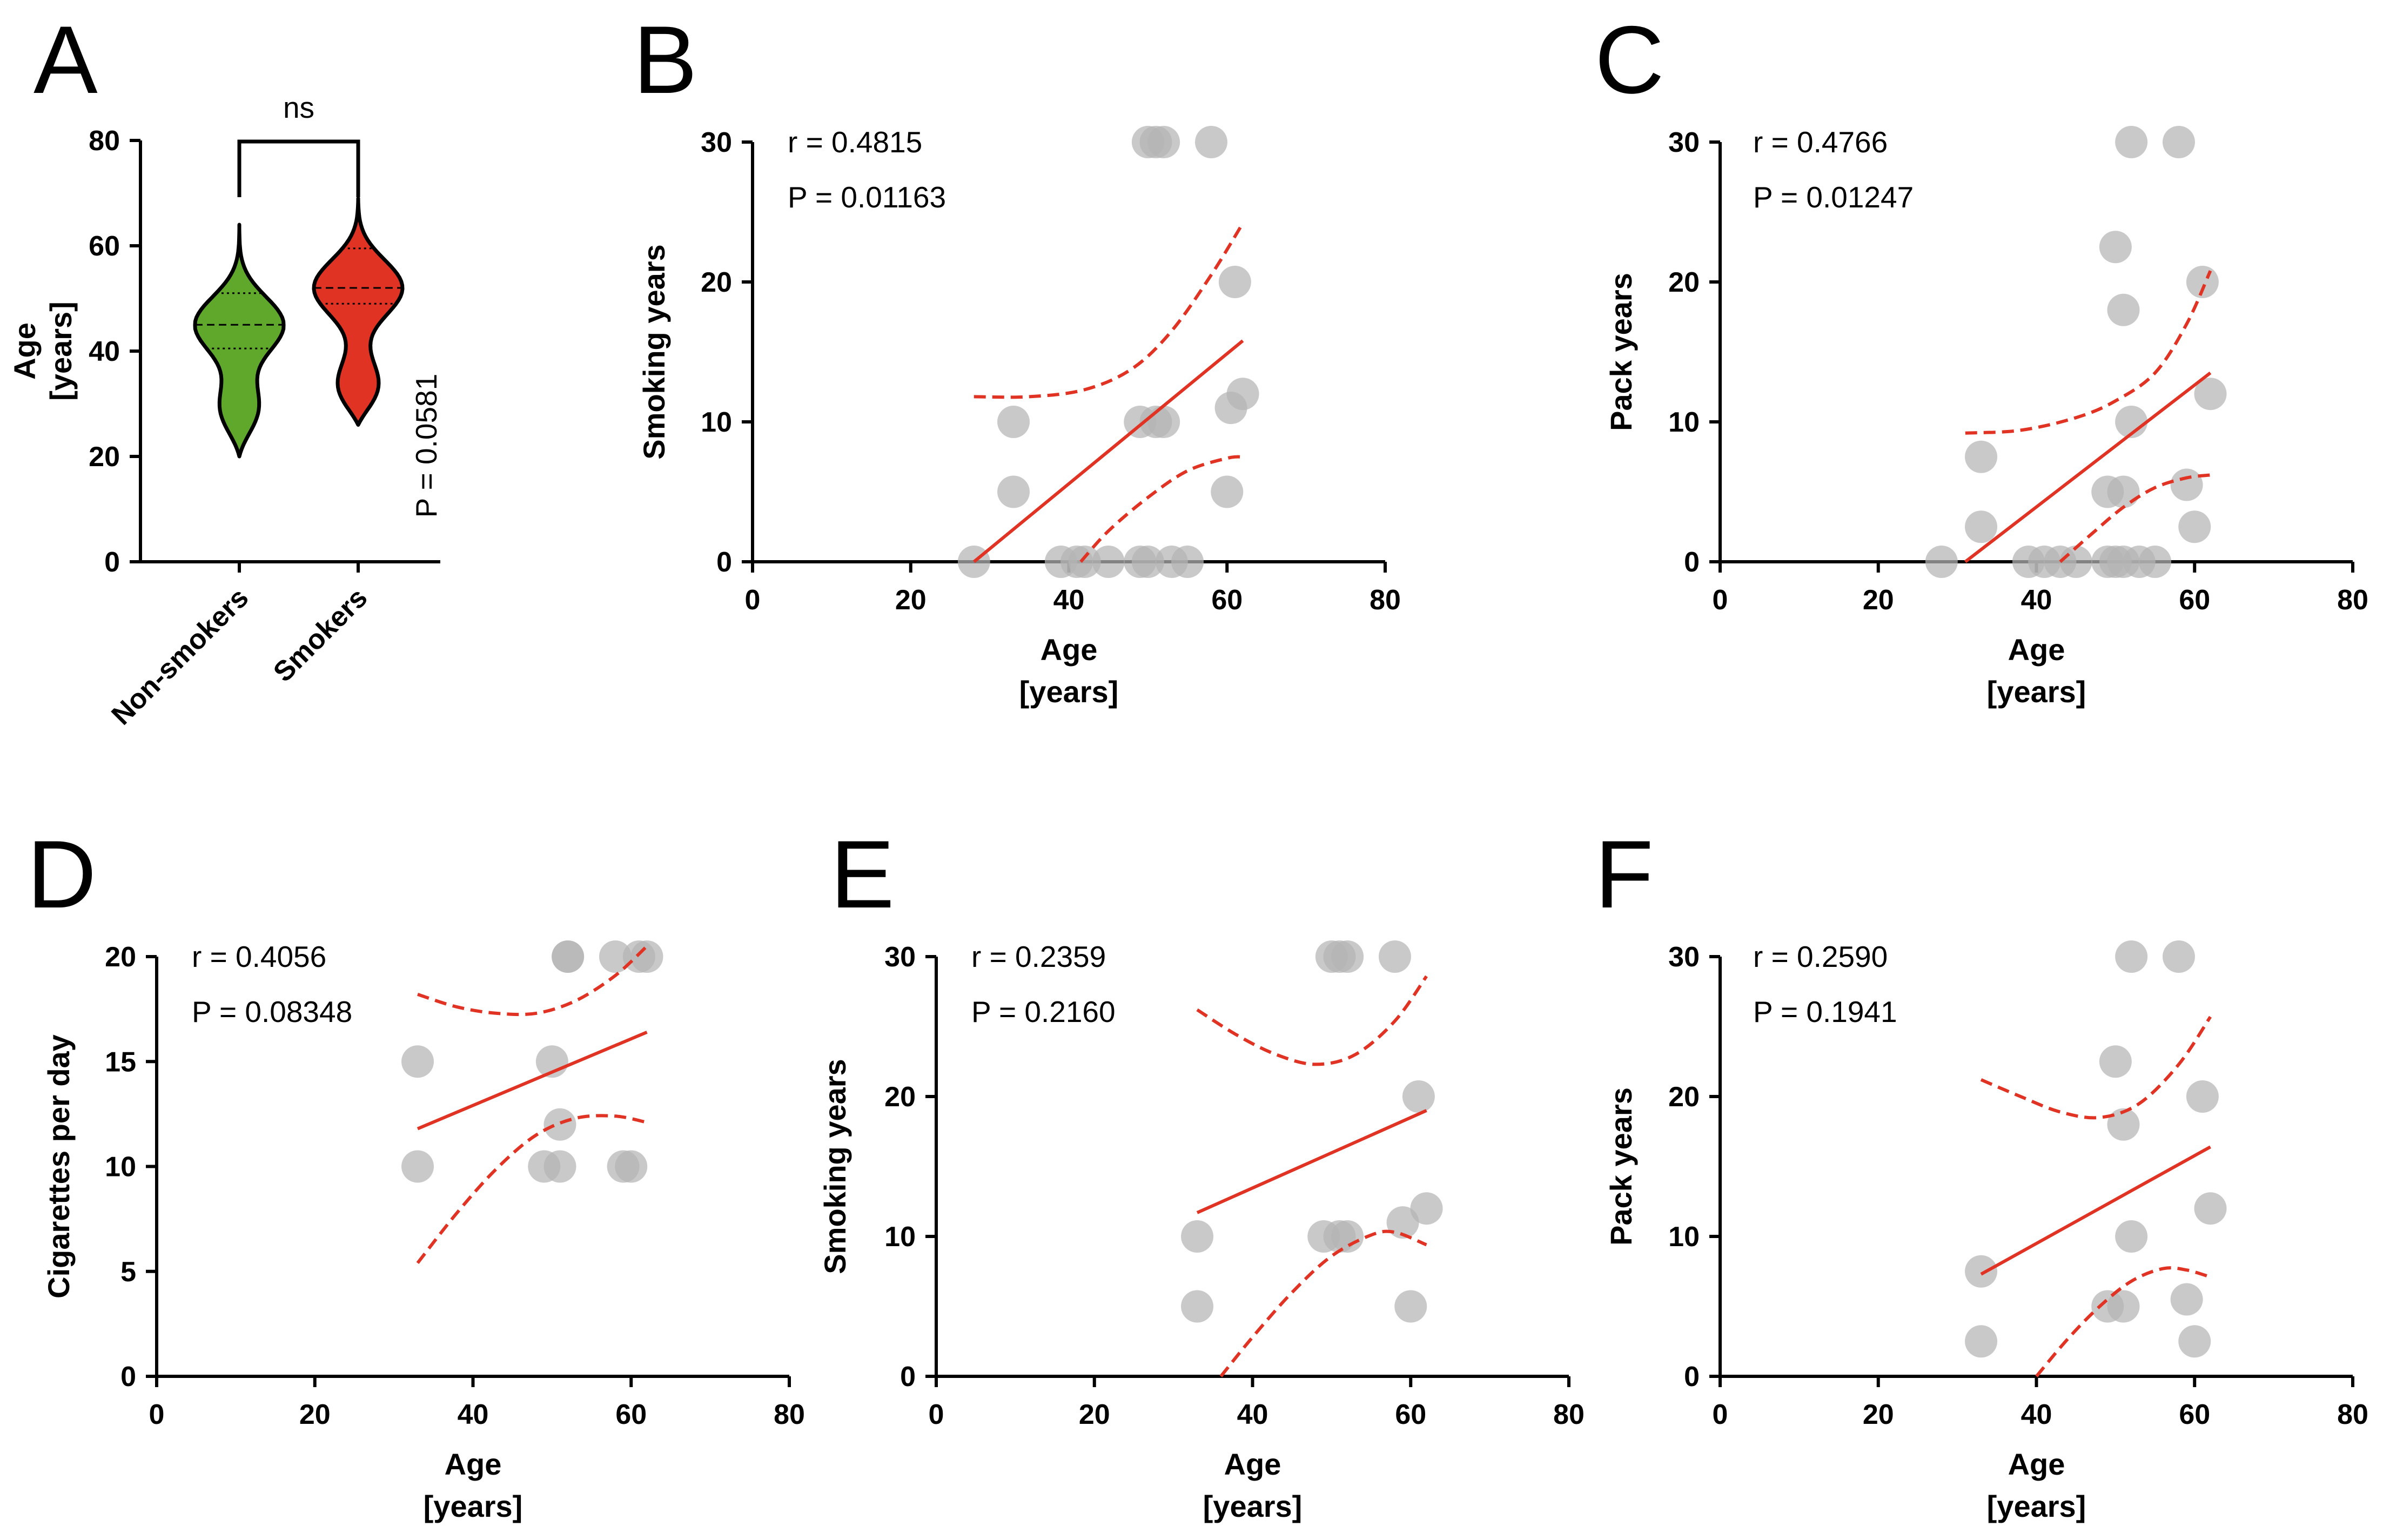 The image size is (2383, 1540). What do you see at coordinates (320, 635) in the screenshot?
I see `x-category-label: Smokers` at bounding box center [320, 635].